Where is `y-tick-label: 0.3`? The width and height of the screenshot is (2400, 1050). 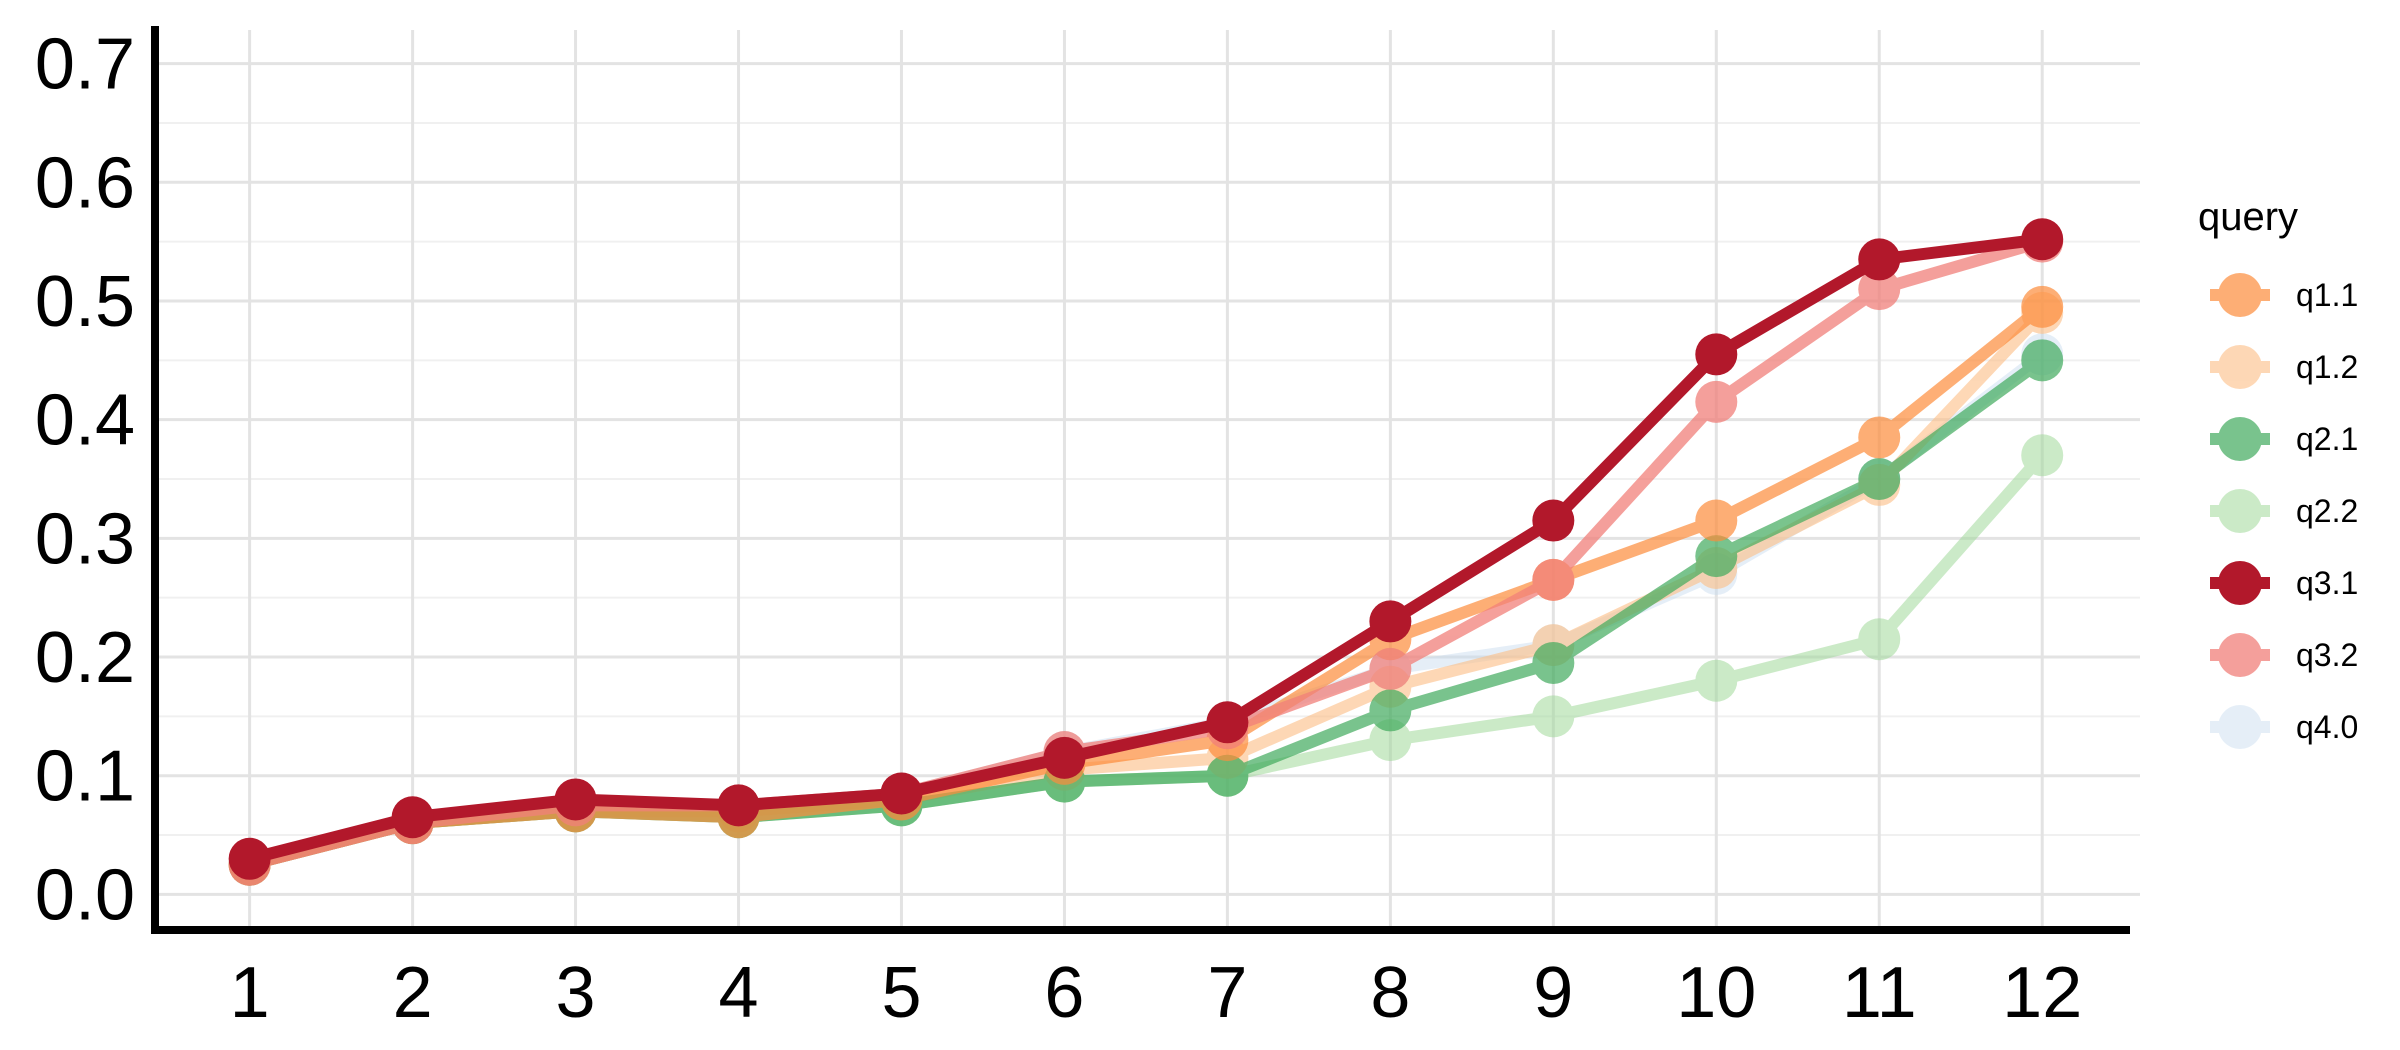
y-tick-label: 0.3 is located at coordinates (85, 539).